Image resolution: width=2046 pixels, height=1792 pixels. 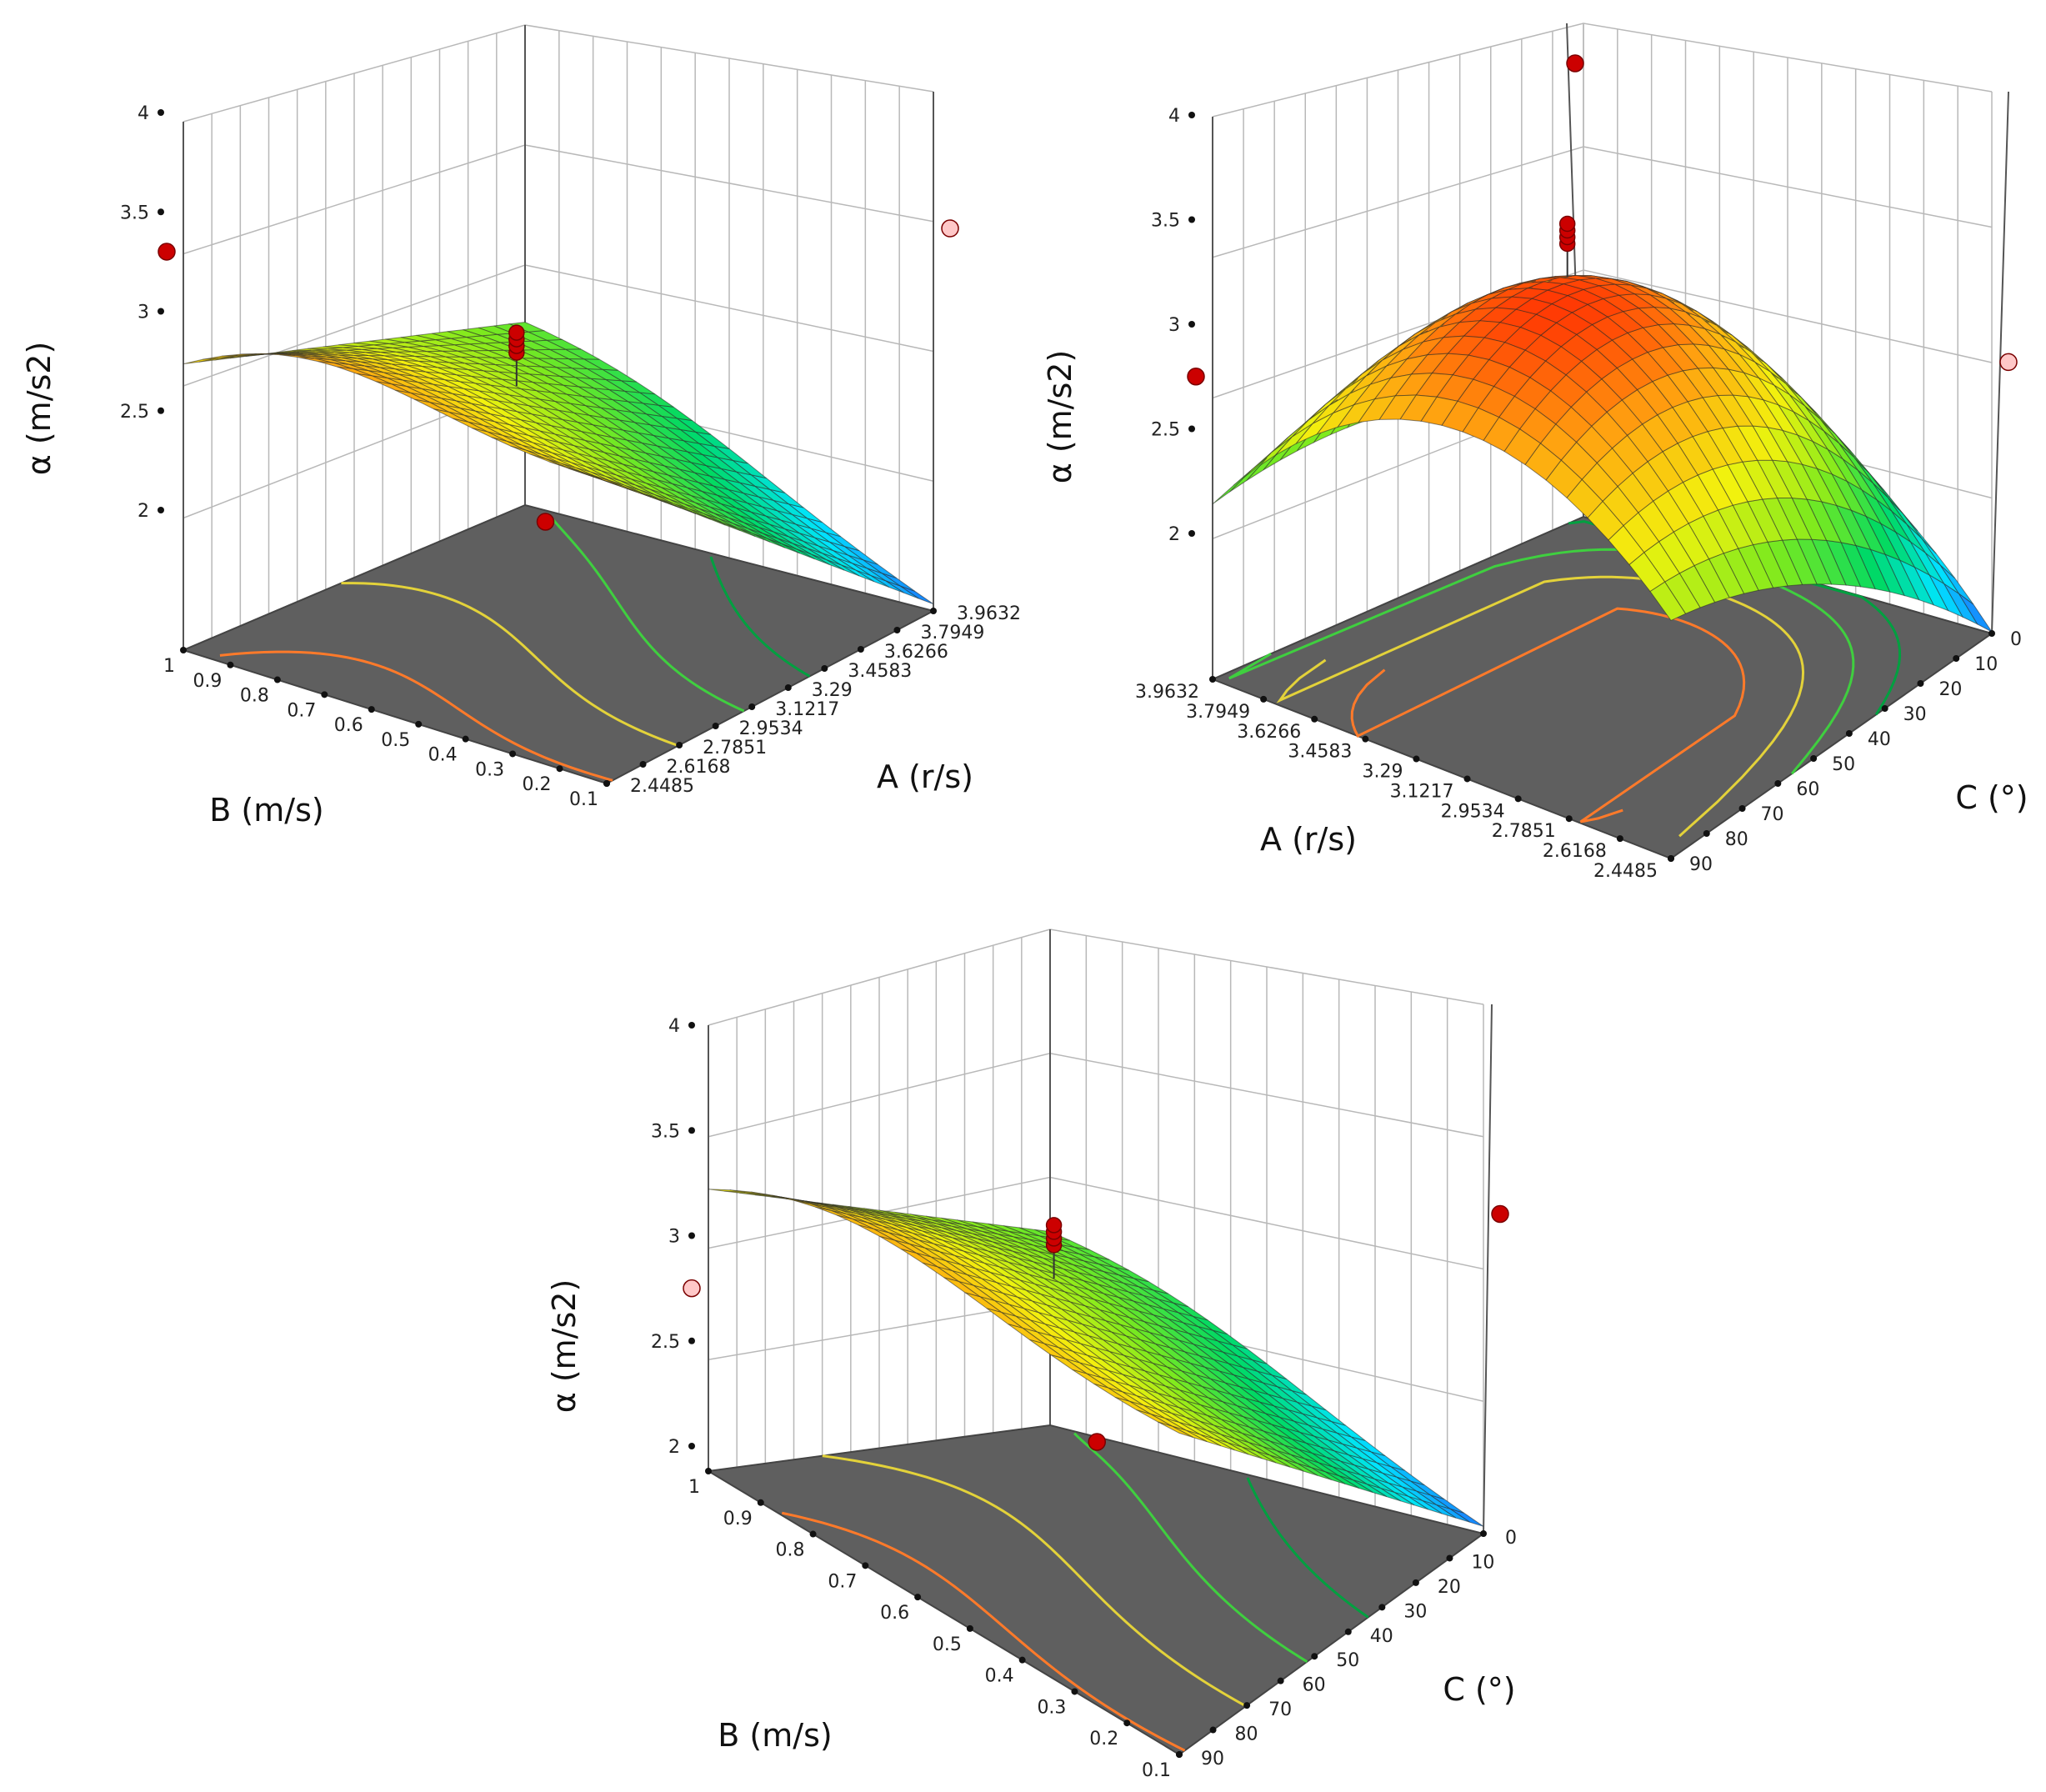 I want to click on x-tick-label: 0.9, so click(x=738, y=1519).